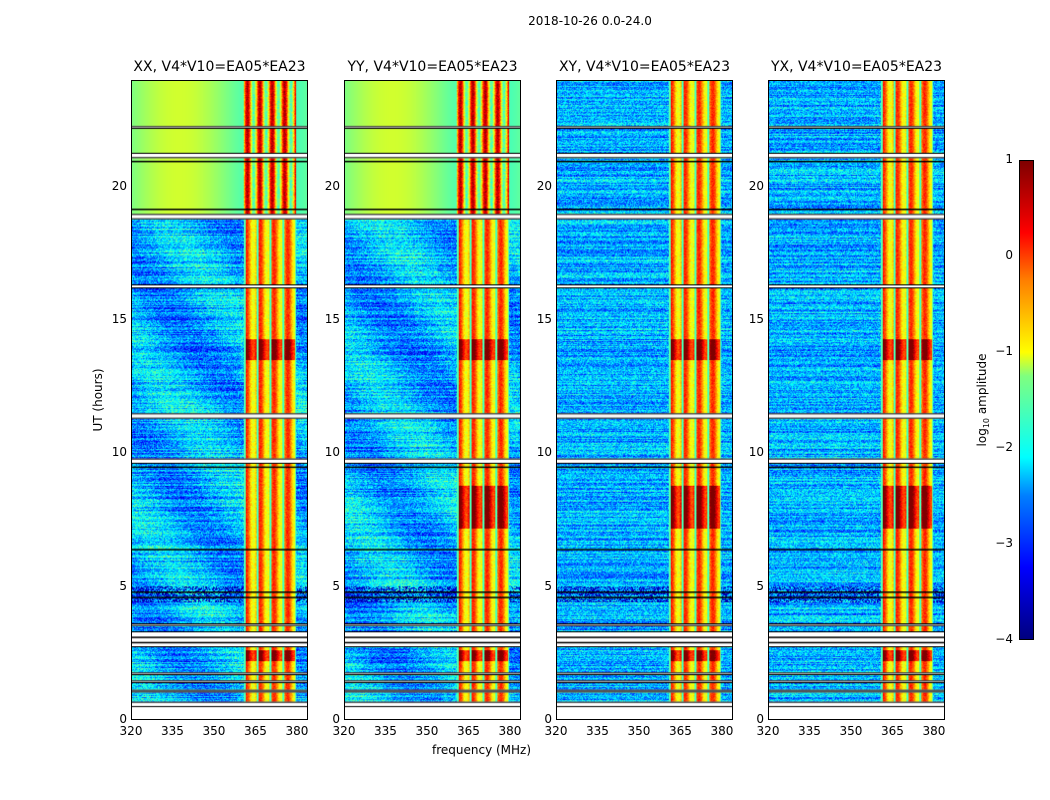 The width and height of the screenshot is (1050, 800). What do you see at coordinates (1004, 639) in the screenshot?
I see `colorbar-tick-label: −4` at bounding box center [1004, 639].